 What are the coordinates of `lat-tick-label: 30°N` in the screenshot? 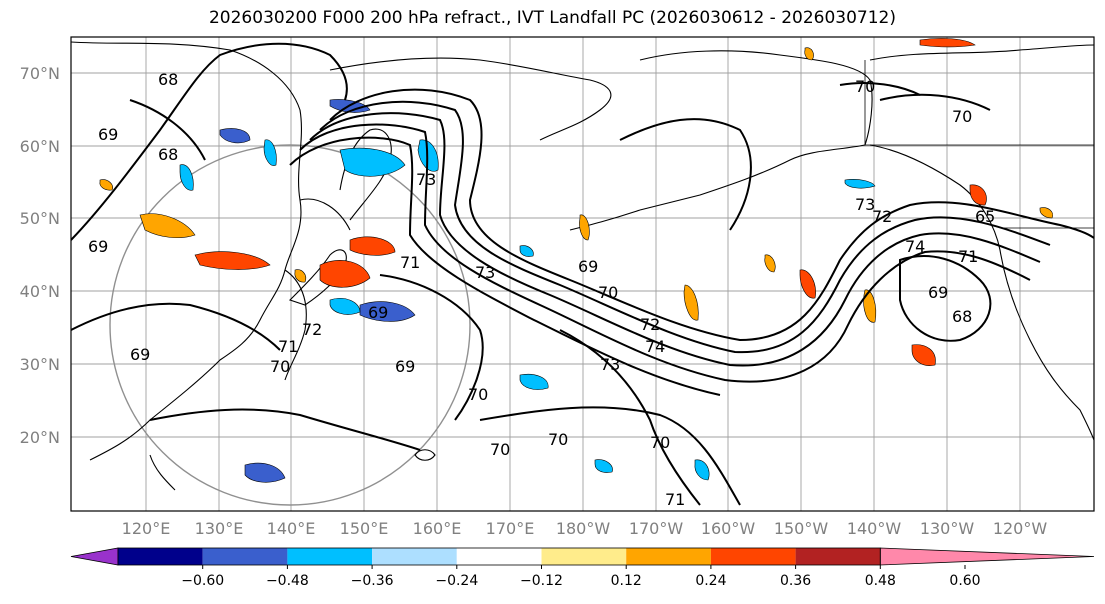 It's located at (40, 364).